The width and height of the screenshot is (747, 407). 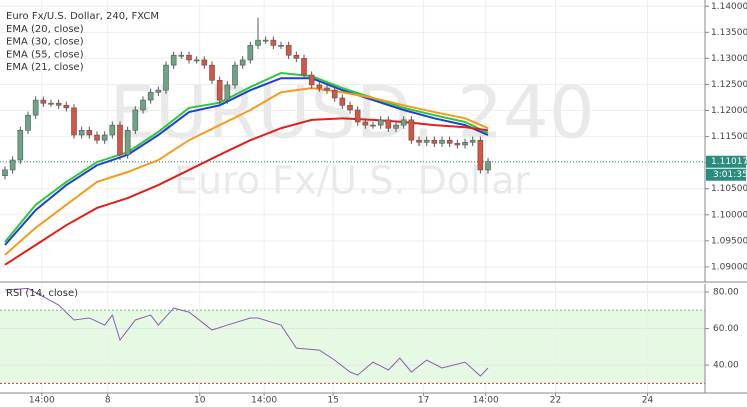 What do you see at coordinates (45, 29) in the screenshot?
I see `legend-entry: EMA (20, close)` at bounding box center [45, 29].